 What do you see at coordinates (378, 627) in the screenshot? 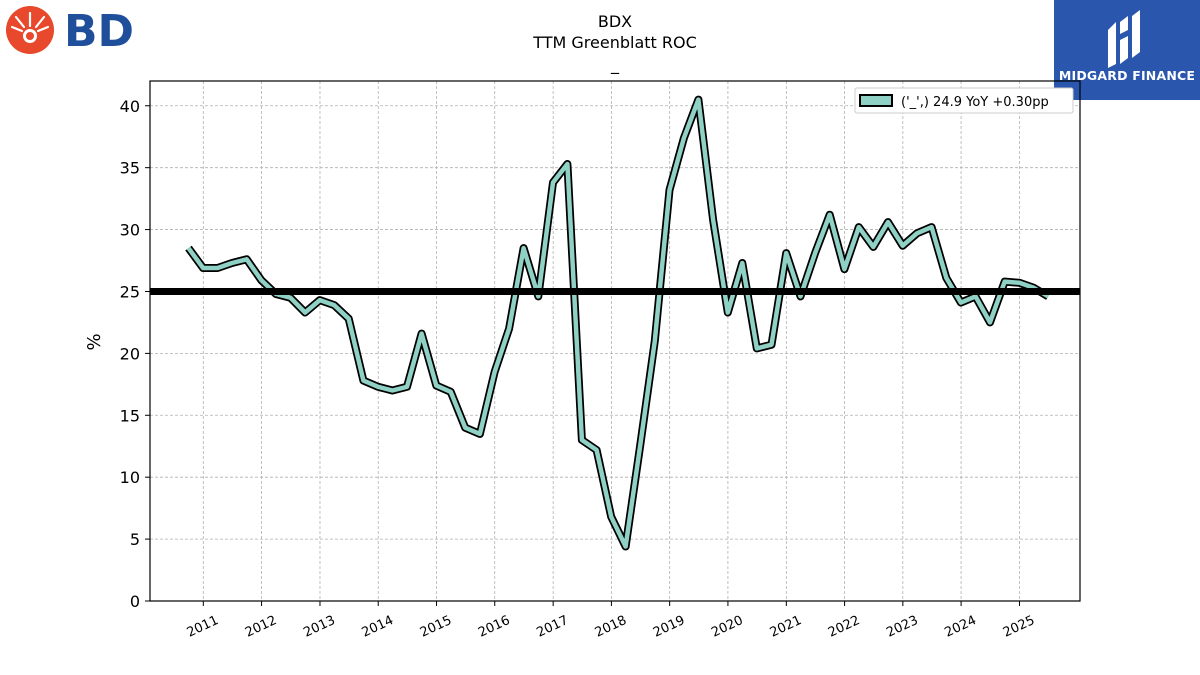
I see `x-tick-label: 2014` at bounding box center [378, 627].